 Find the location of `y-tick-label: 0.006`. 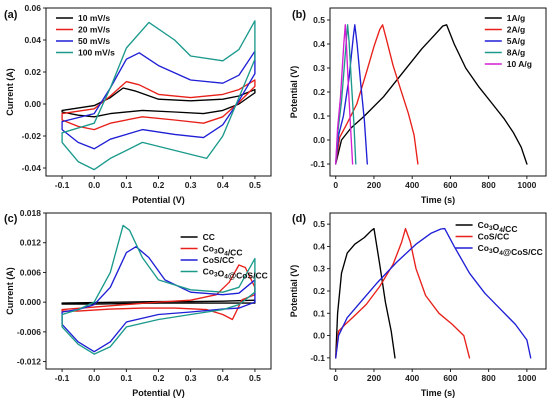

y-tick-label: 0.006 is located at coordinates (31, 272).